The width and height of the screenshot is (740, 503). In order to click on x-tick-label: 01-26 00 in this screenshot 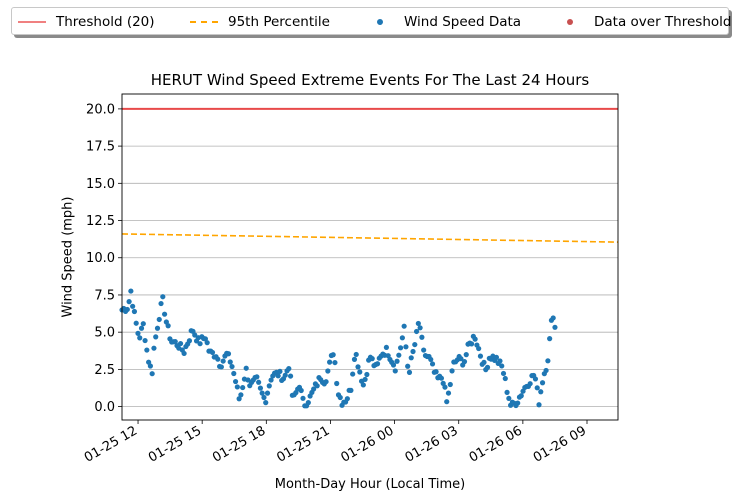, I will do `click(367, 444)`.